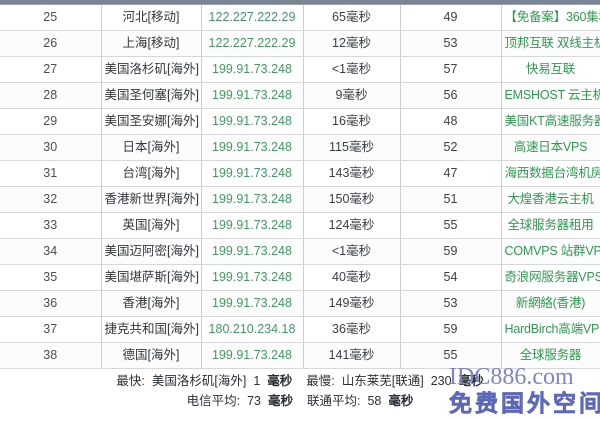 This screenshot has height=421, width=600. Describe the element at coordinates (451, 95) in the screenshot. I see `row-ttl: 56` at that location.